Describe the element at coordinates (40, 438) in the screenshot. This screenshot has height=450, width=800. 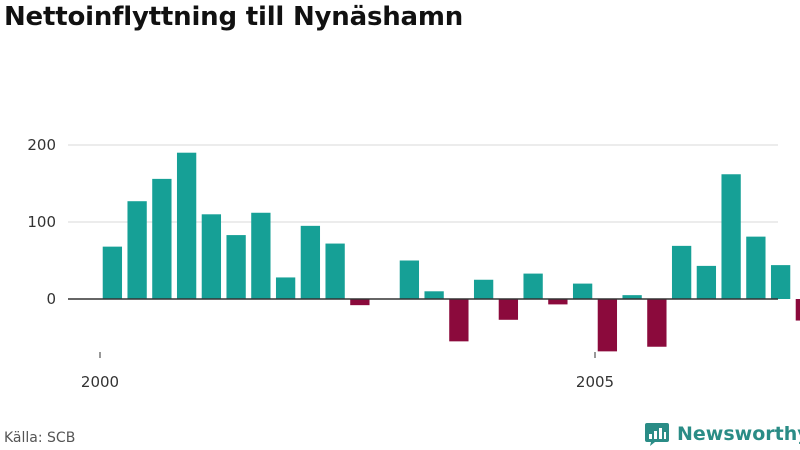
I see `source-note: Källa: SCB` at that location.